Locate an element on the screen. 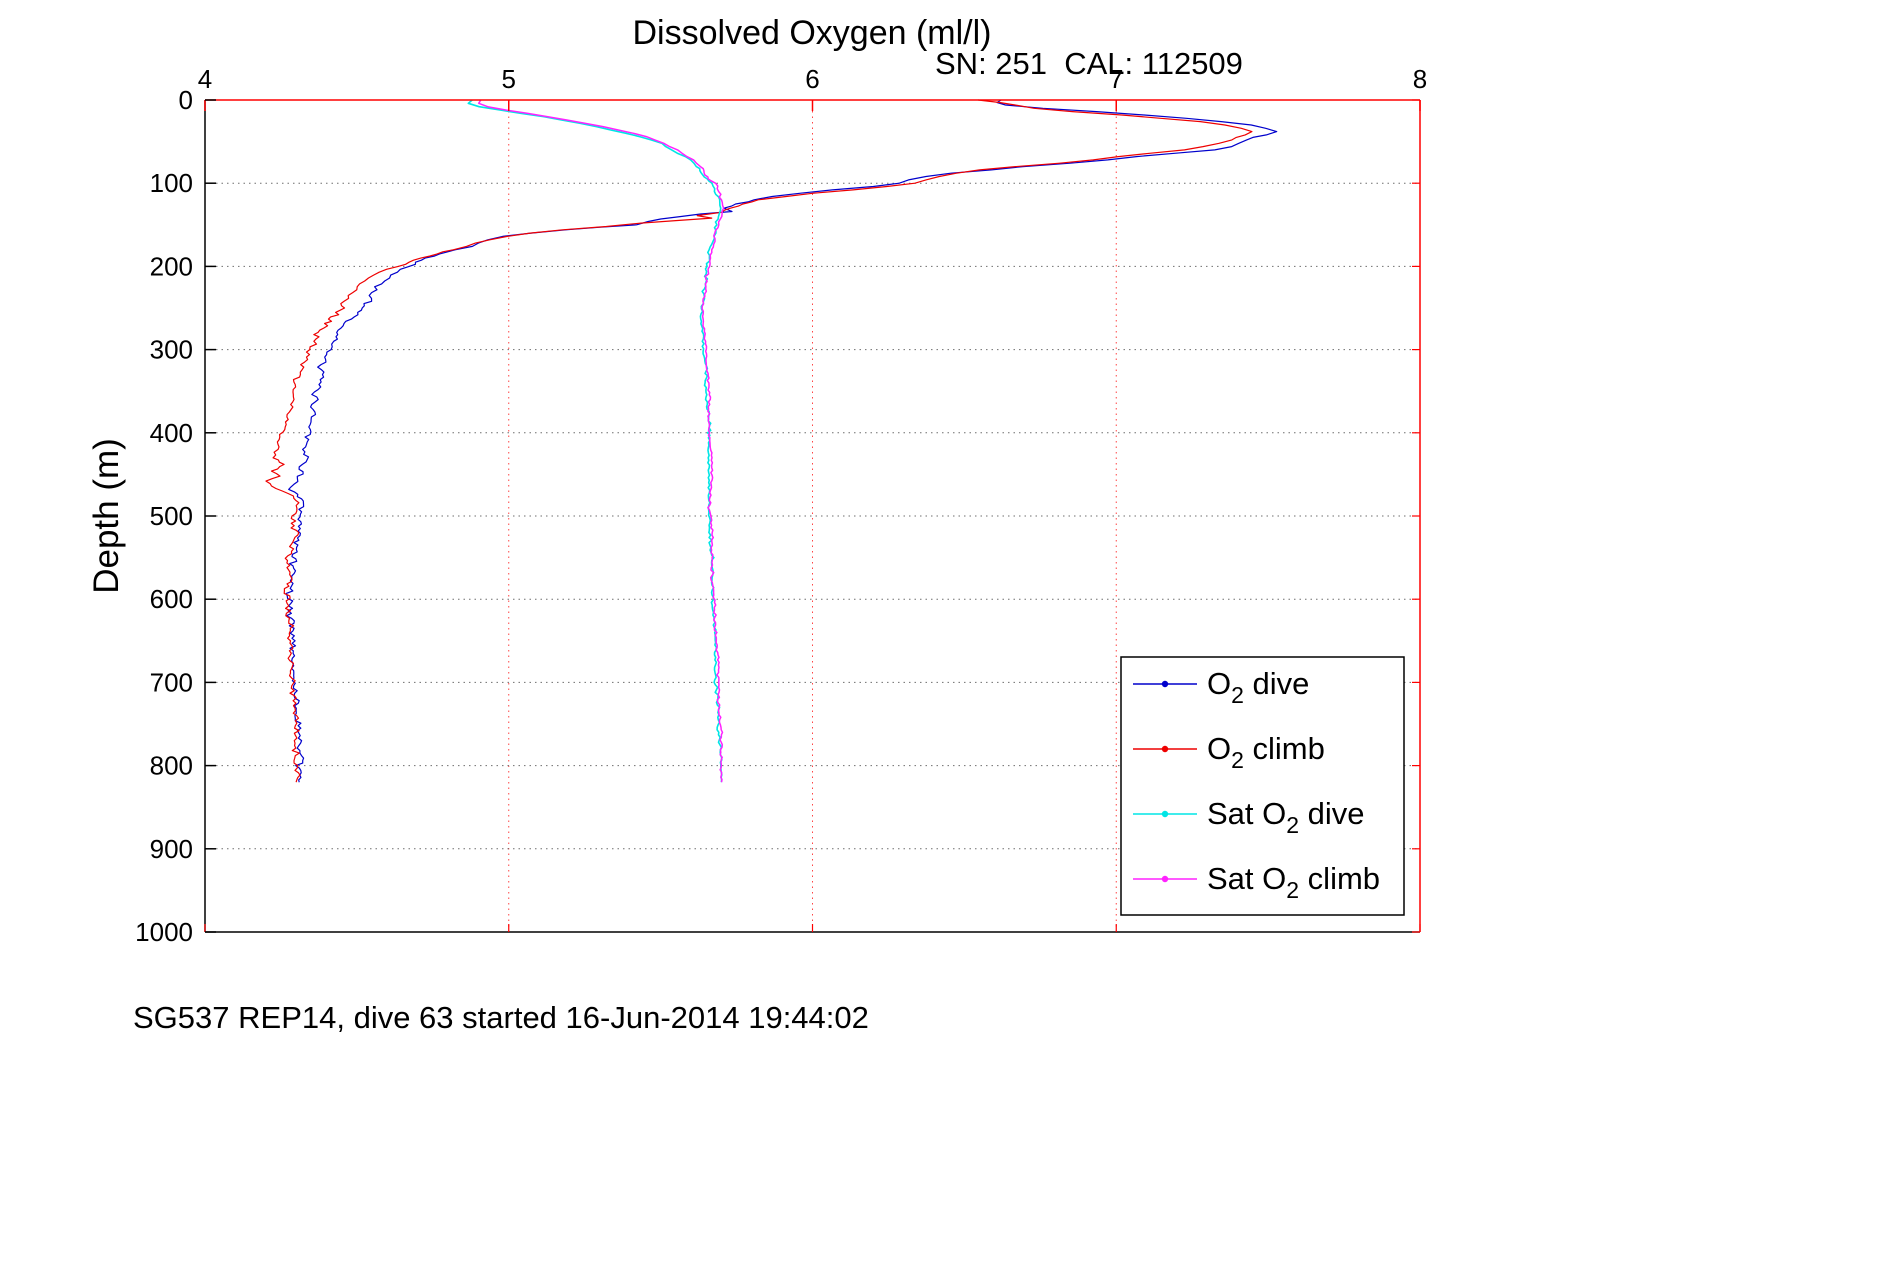 The width and height of the screenshot is (1891, 1267). serial-cal-annotation: SN: 251 CAL: 112509 is located at coordinates (1089, 63).